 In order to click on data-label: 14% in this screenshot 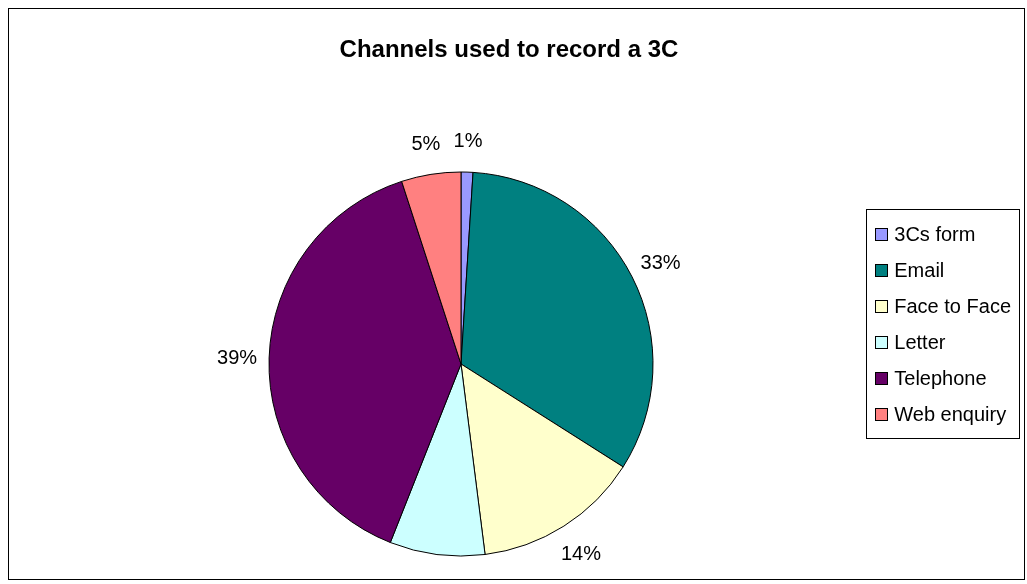, I will do `click(581, 553)`.